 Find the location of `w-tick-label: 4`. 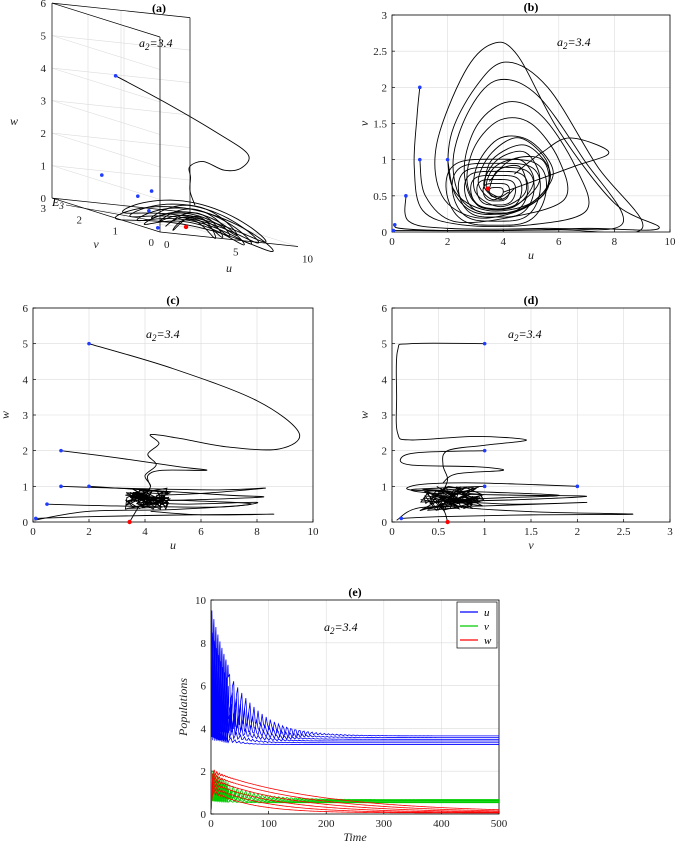

w-tick-label: 4 is located at coordinates (44, 69).